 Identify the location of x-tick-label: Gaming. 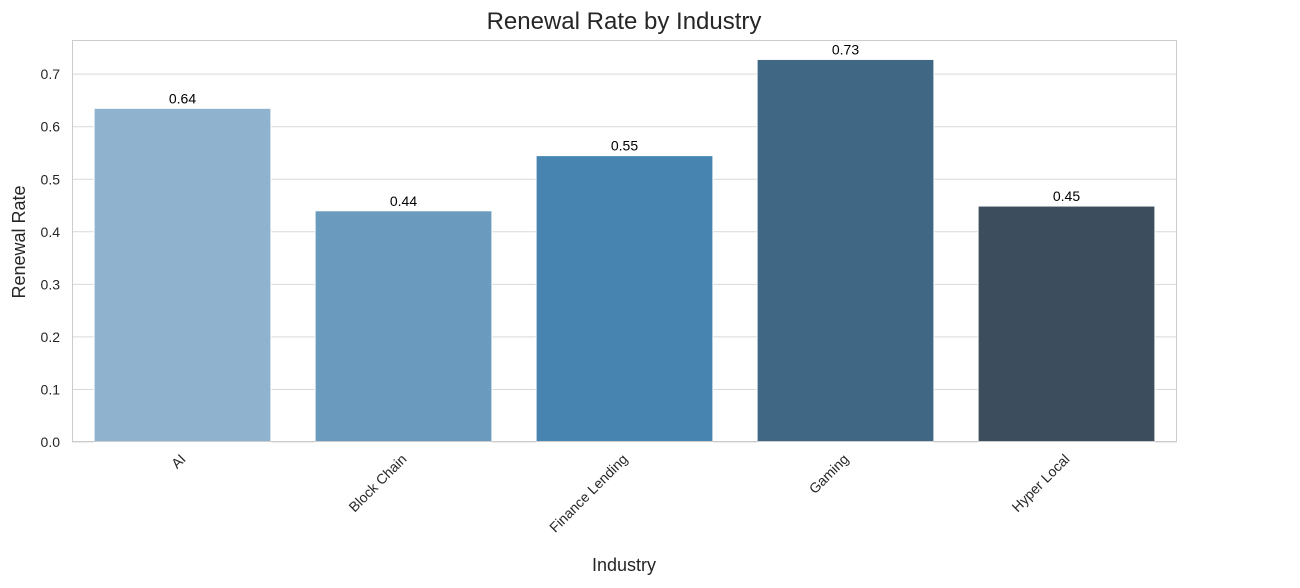
(829, 474).